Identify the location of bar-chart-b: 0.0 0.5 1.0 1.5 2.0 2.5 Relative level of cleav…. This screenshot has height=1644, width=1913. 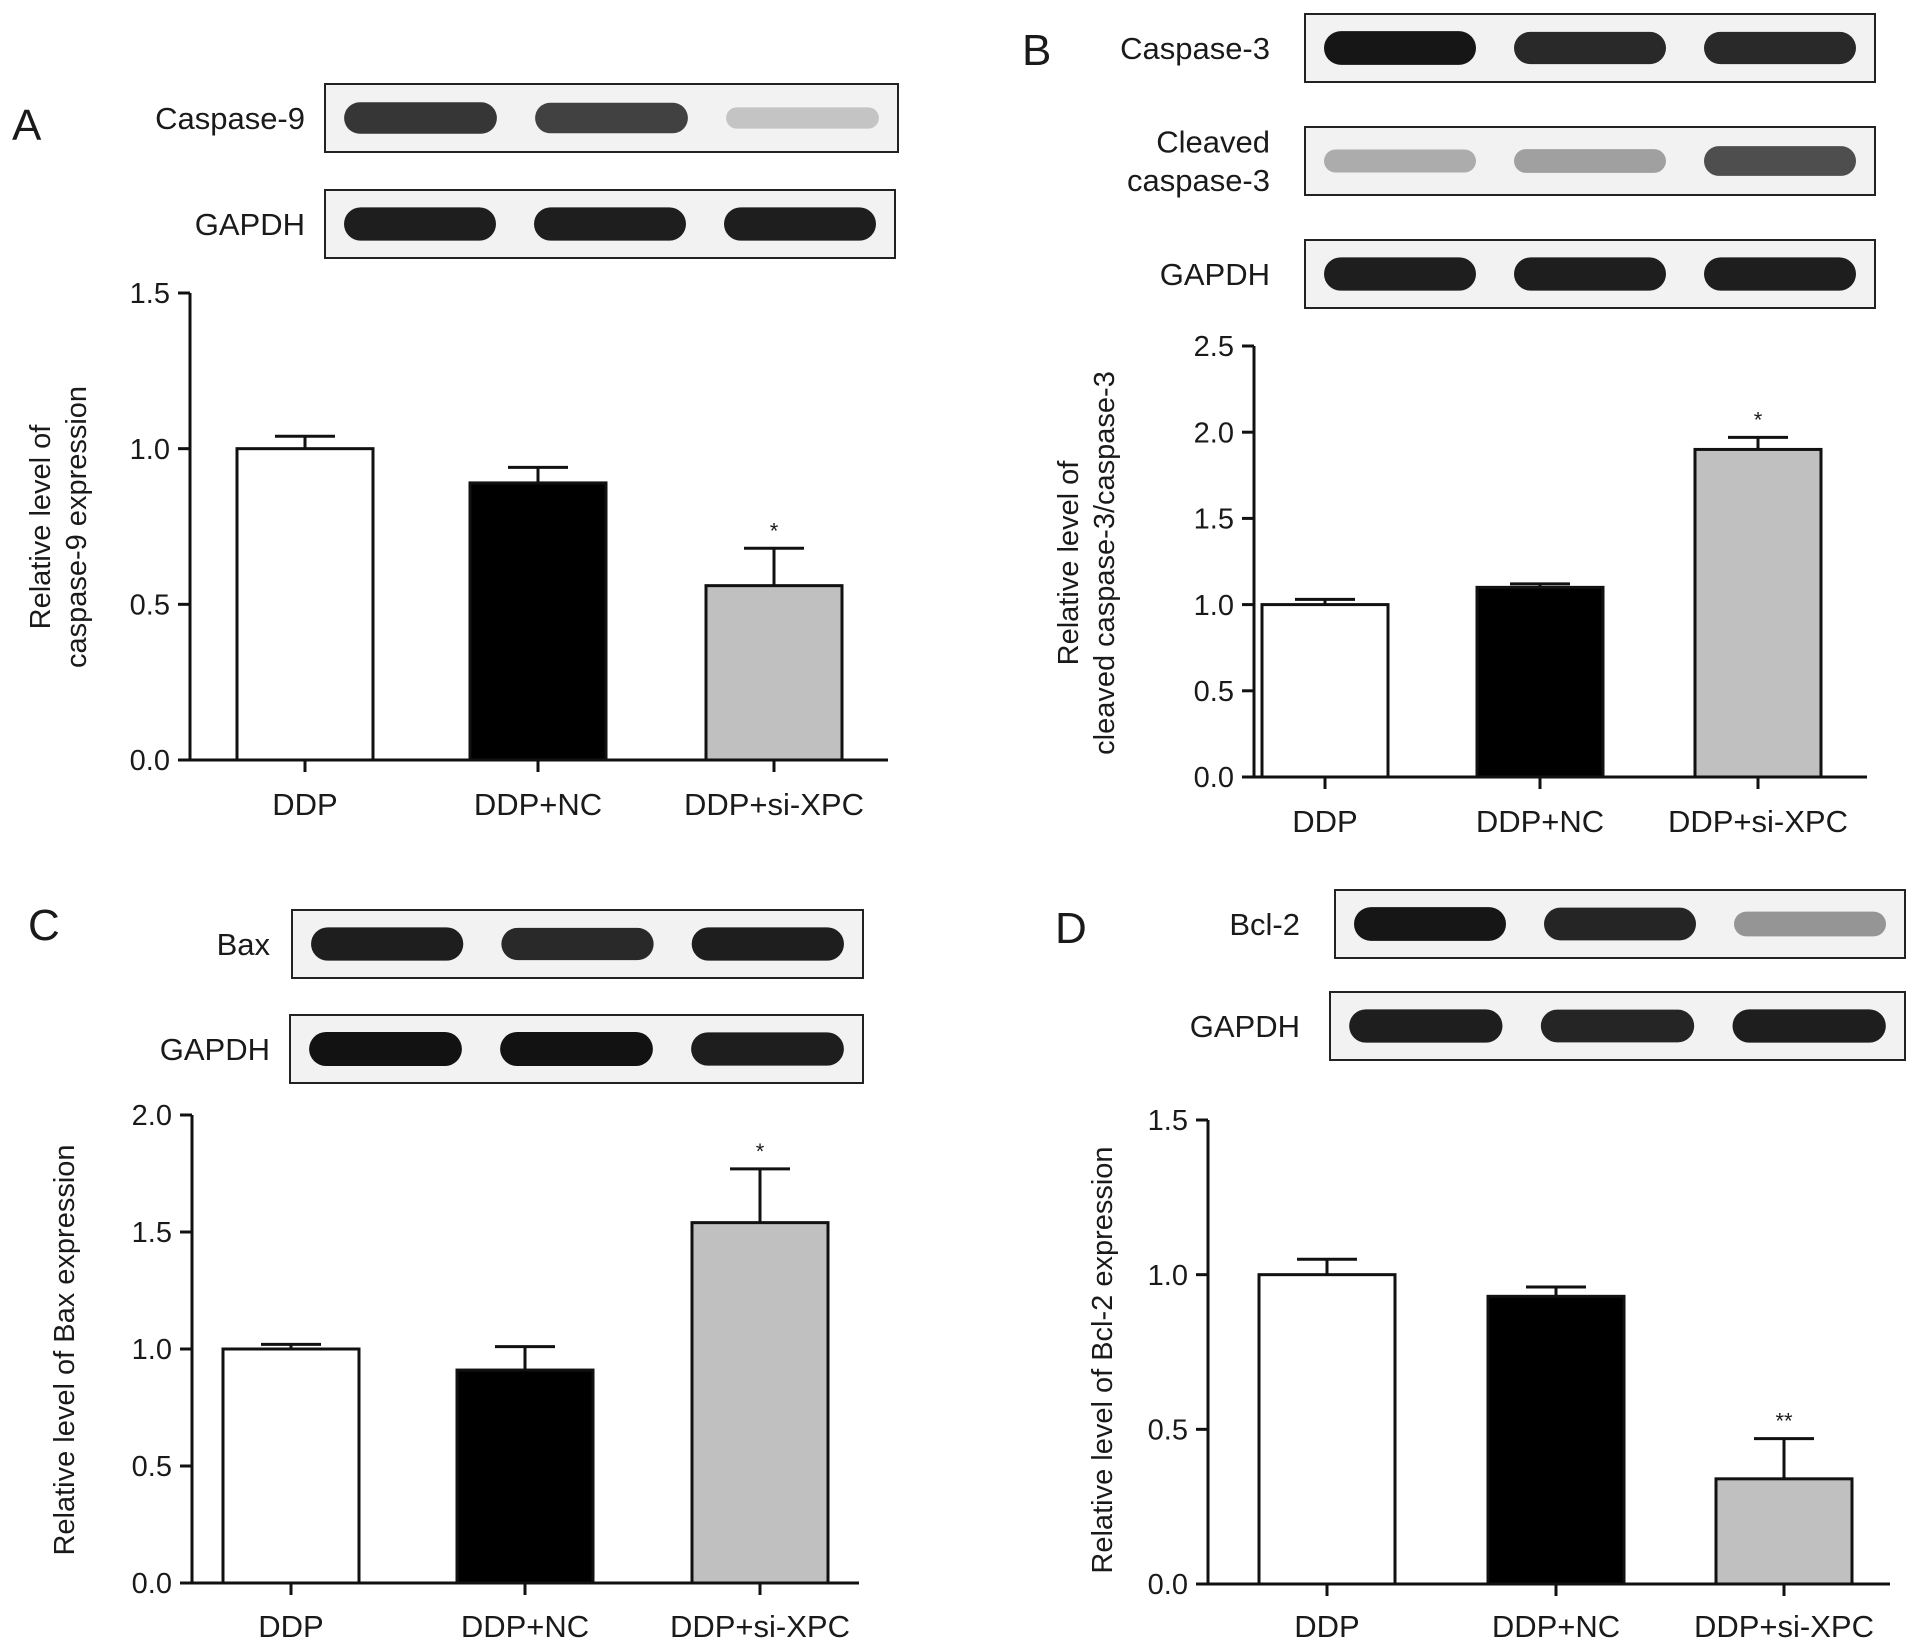
(1460, 585).